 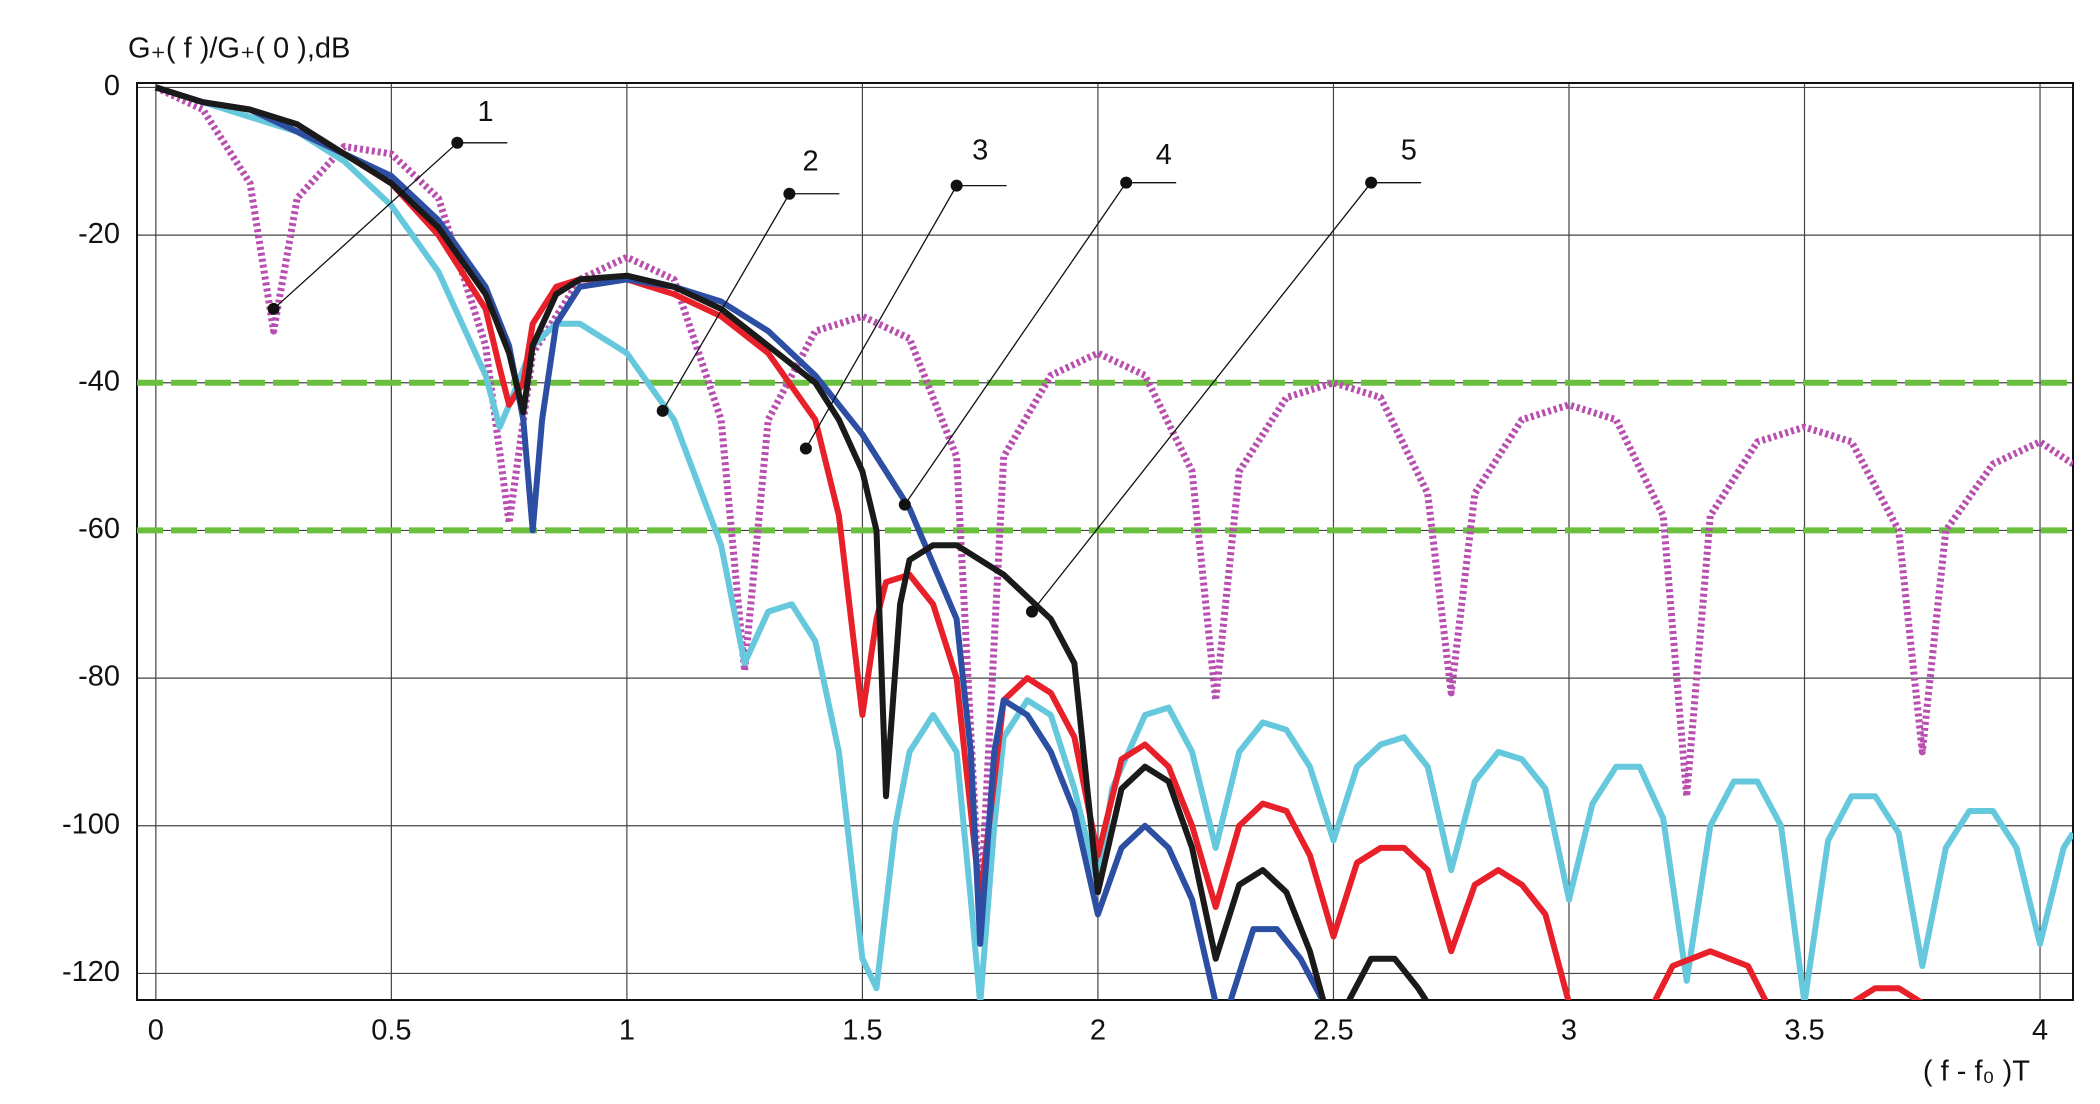 What do you see at coordinates (862, 1031) in the screenshot?
I see `x-tick-label: 1.5` at bounding box center [862, 1031].